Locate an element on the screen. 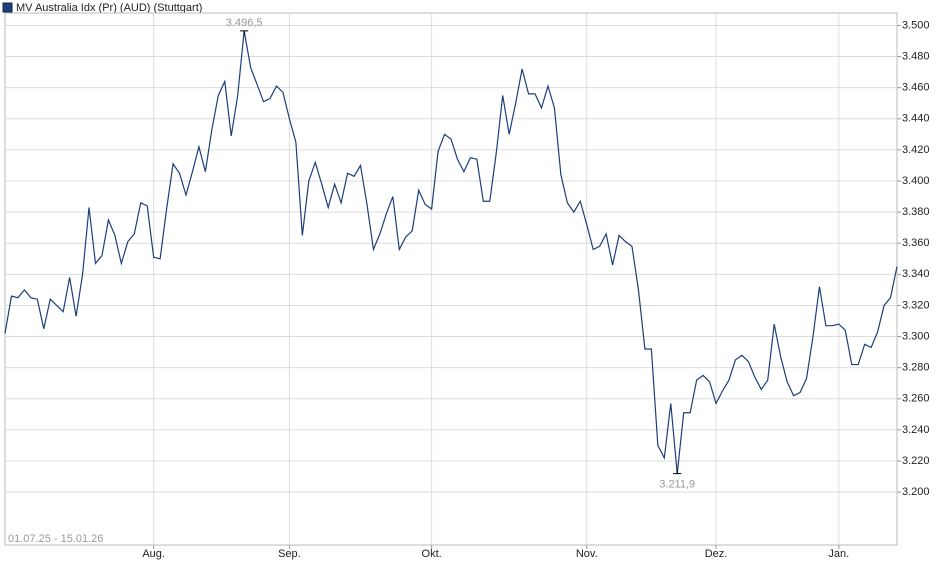 The height and width of the screenshot is (584, 940). y-tick-label: 3.440 is located at coordinates (916, 119).